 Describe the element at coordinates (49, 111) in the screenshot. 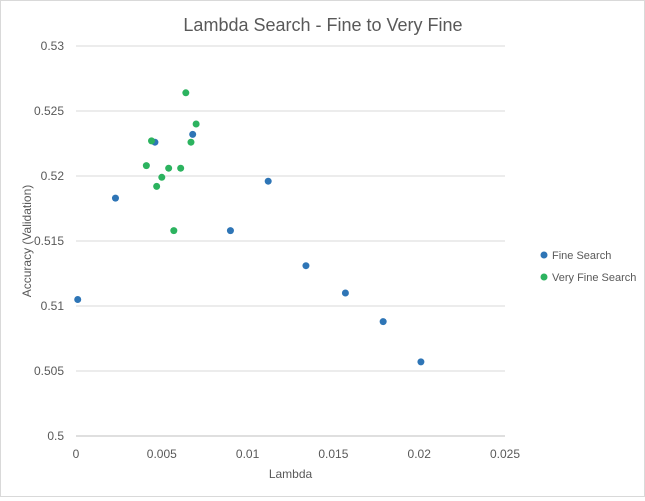

I see `y-tick-label: 0.525` at that location.